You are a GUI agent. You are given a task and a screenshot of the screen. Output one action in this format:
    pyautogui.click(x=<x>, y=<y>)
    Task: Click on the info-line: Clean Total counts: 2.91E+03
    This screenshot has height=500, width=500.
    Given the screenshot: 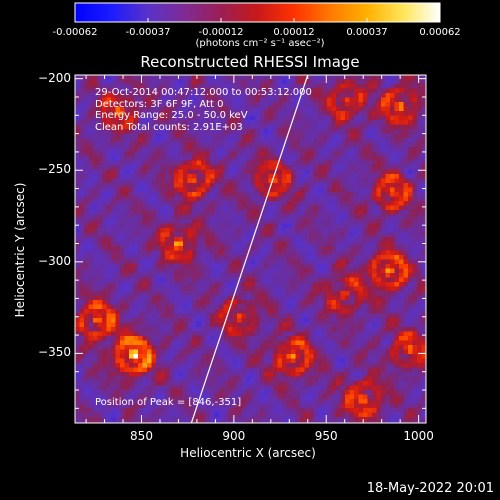 What is the action you would take?
    pyautogui.click(x=169, y=127)
    